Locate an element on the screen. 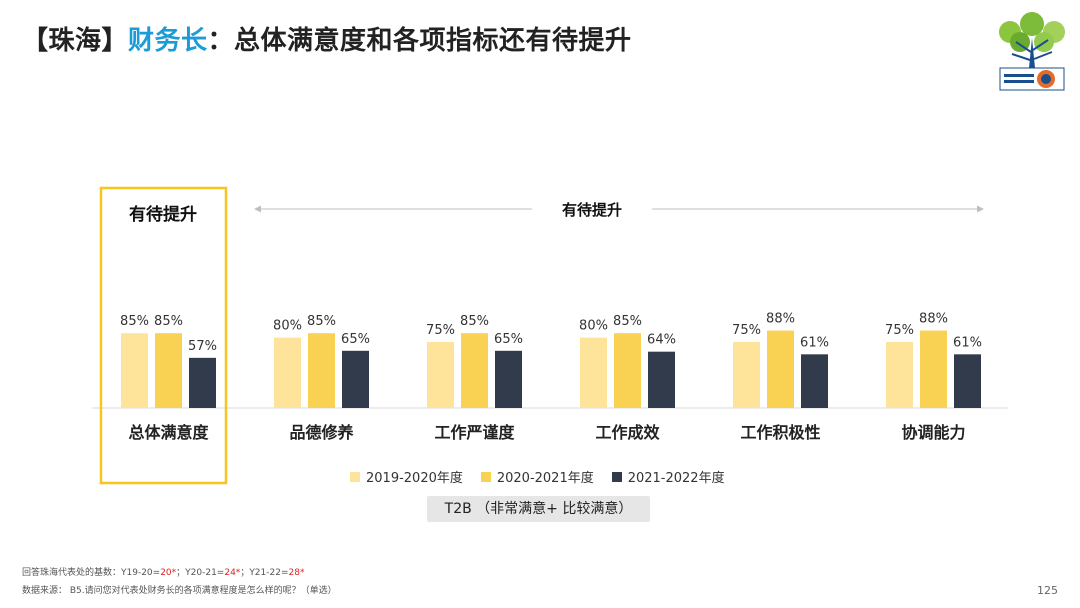  arrowhead-left-icon is located at coordinates (257, 209).